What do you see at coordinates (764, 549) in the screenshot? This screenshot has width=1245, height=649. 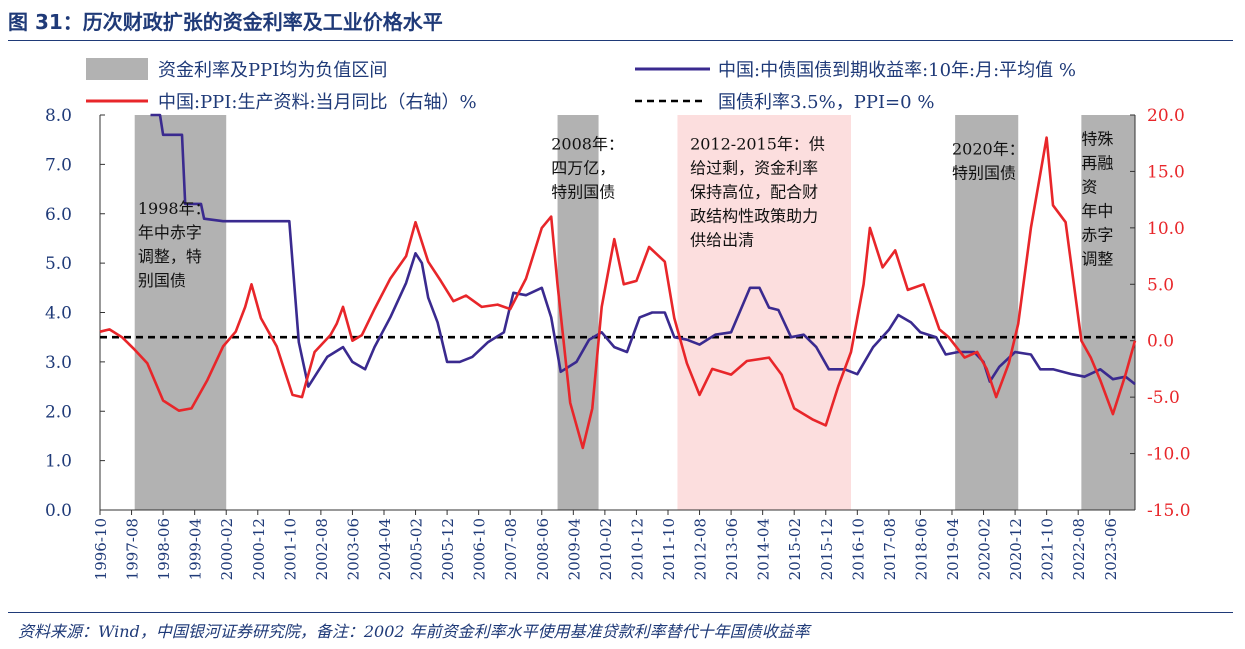 I see `x-tick-label: 2014-04` at bounding box center [764, 549].